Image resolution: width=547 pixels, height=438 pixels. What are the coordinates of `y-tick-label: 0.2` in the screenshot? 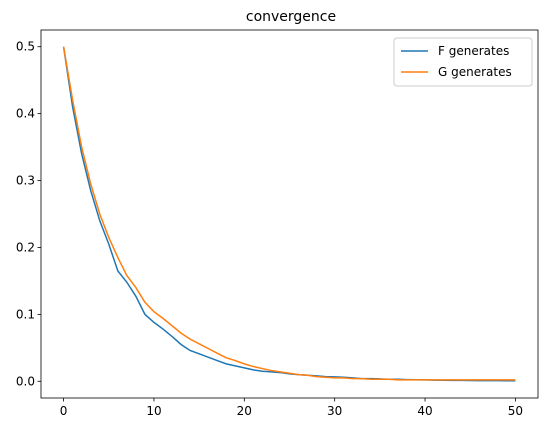 It's located at (25, 247).